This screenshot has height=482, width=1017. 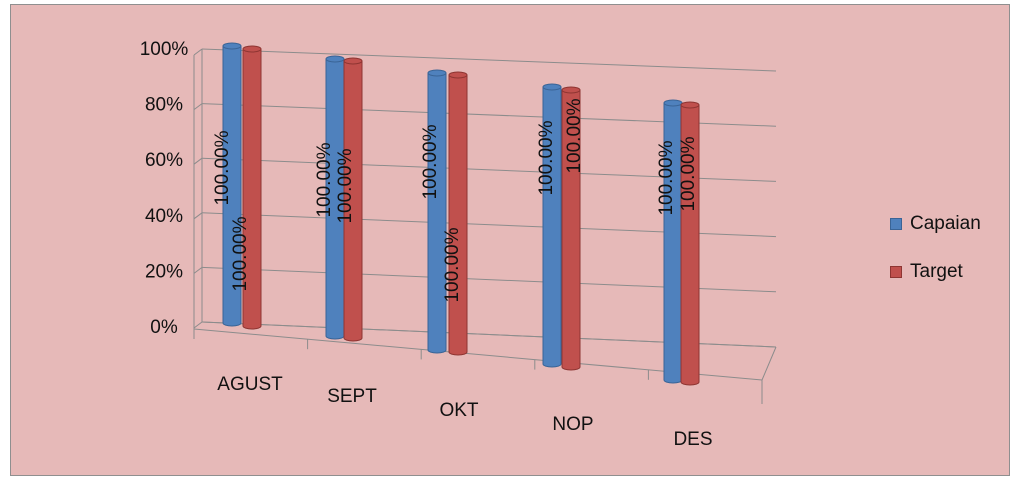 I want to click on legend-swatch-target, so click(x=896, y=272).